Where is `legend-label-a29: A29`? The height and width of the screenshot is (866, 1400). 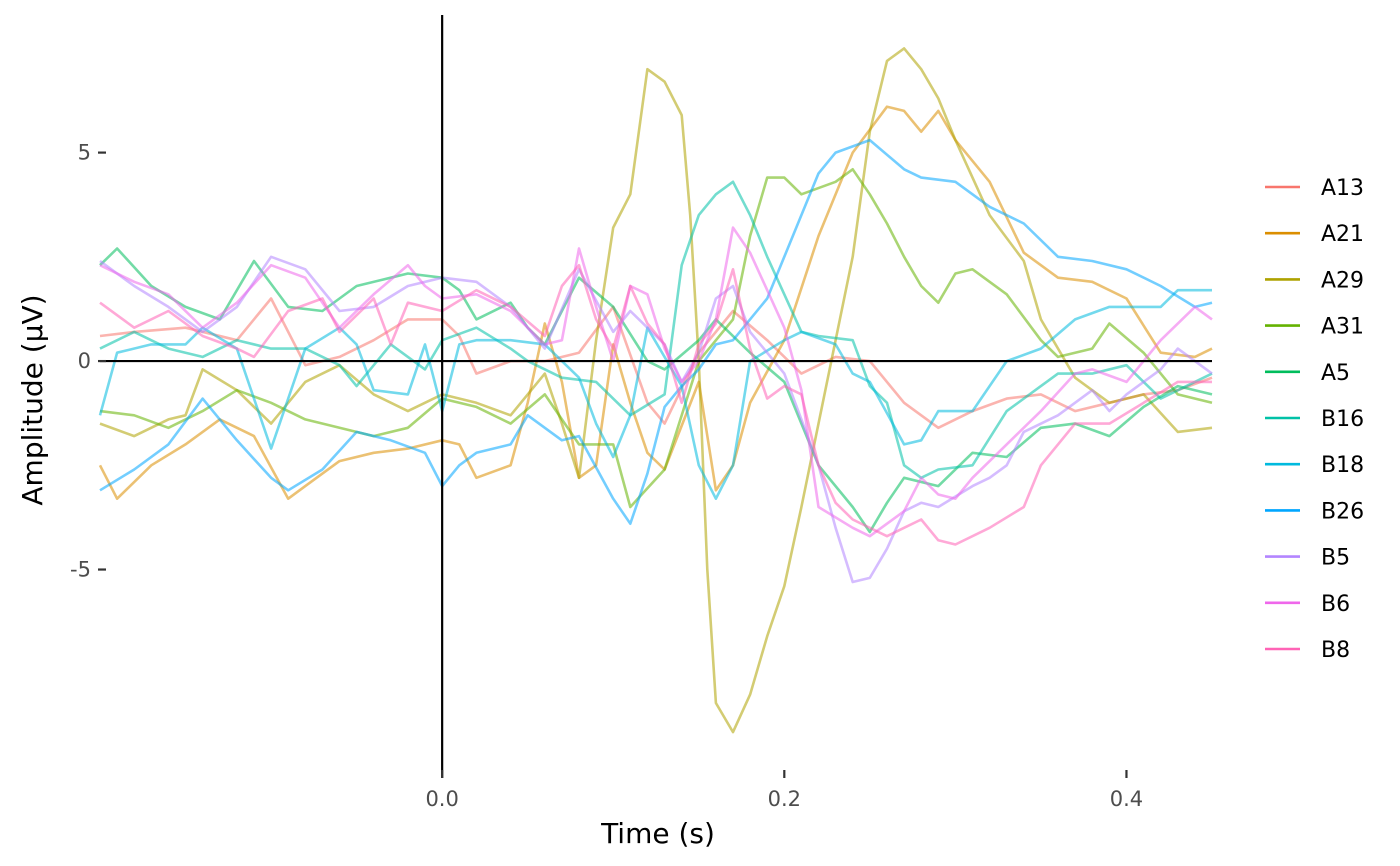 legend-label-a29: A29 is located at coordinates (1342, 280).